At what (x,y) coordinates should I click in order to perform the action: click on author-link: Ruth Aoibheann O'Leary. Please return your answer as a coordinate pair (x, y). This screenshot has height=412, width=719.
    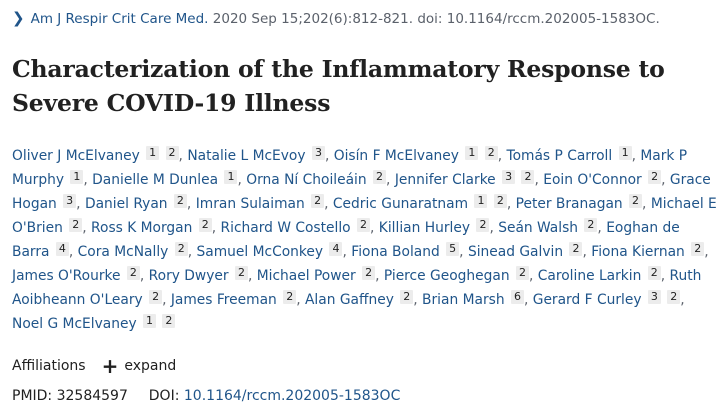
    Looking at the image, I should click on (357, 288).